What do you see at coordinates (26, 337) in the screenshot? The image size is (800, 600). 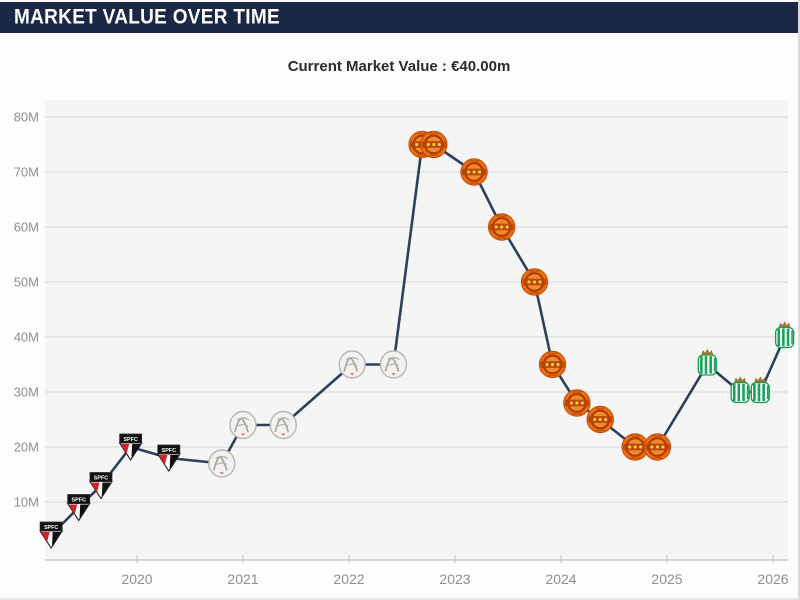 I see `y-tick-label: 40M` at bounding box center [26, 337].